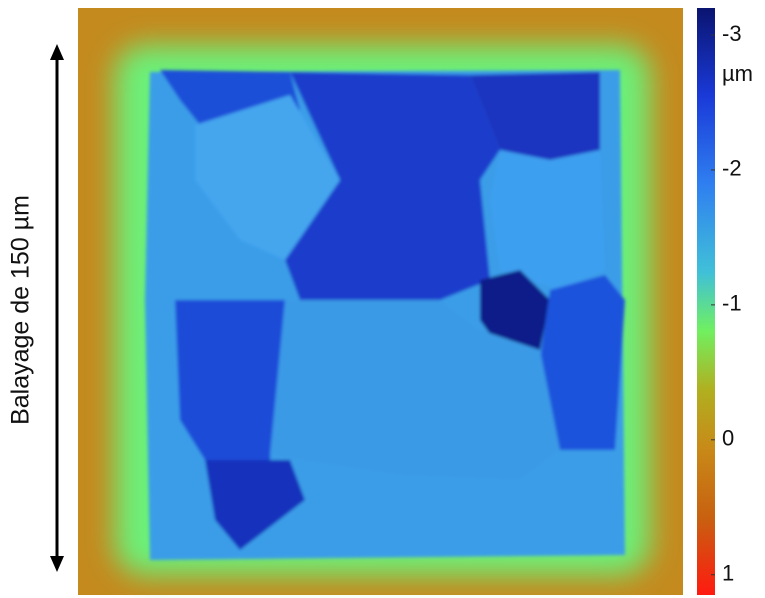  What do you see at coordinates (21, 310) in the screenshot?
I see `scan-label: Balayage de 150 µm` at bounding box center [21, 310].